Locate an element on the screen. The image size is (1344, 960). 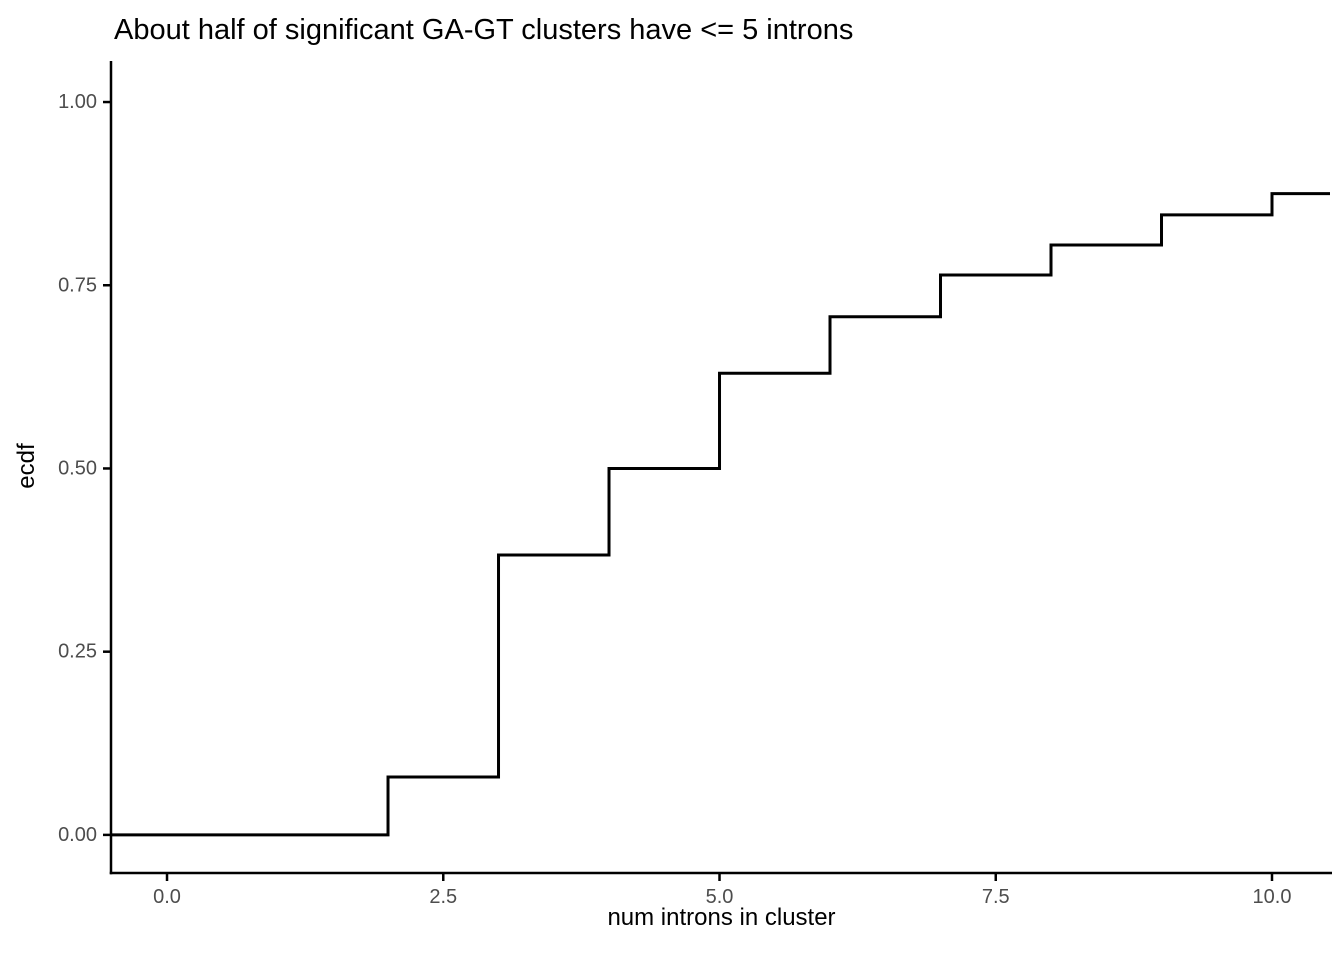
y-tick-label: 0.00 is located at coordinates (77, 835).